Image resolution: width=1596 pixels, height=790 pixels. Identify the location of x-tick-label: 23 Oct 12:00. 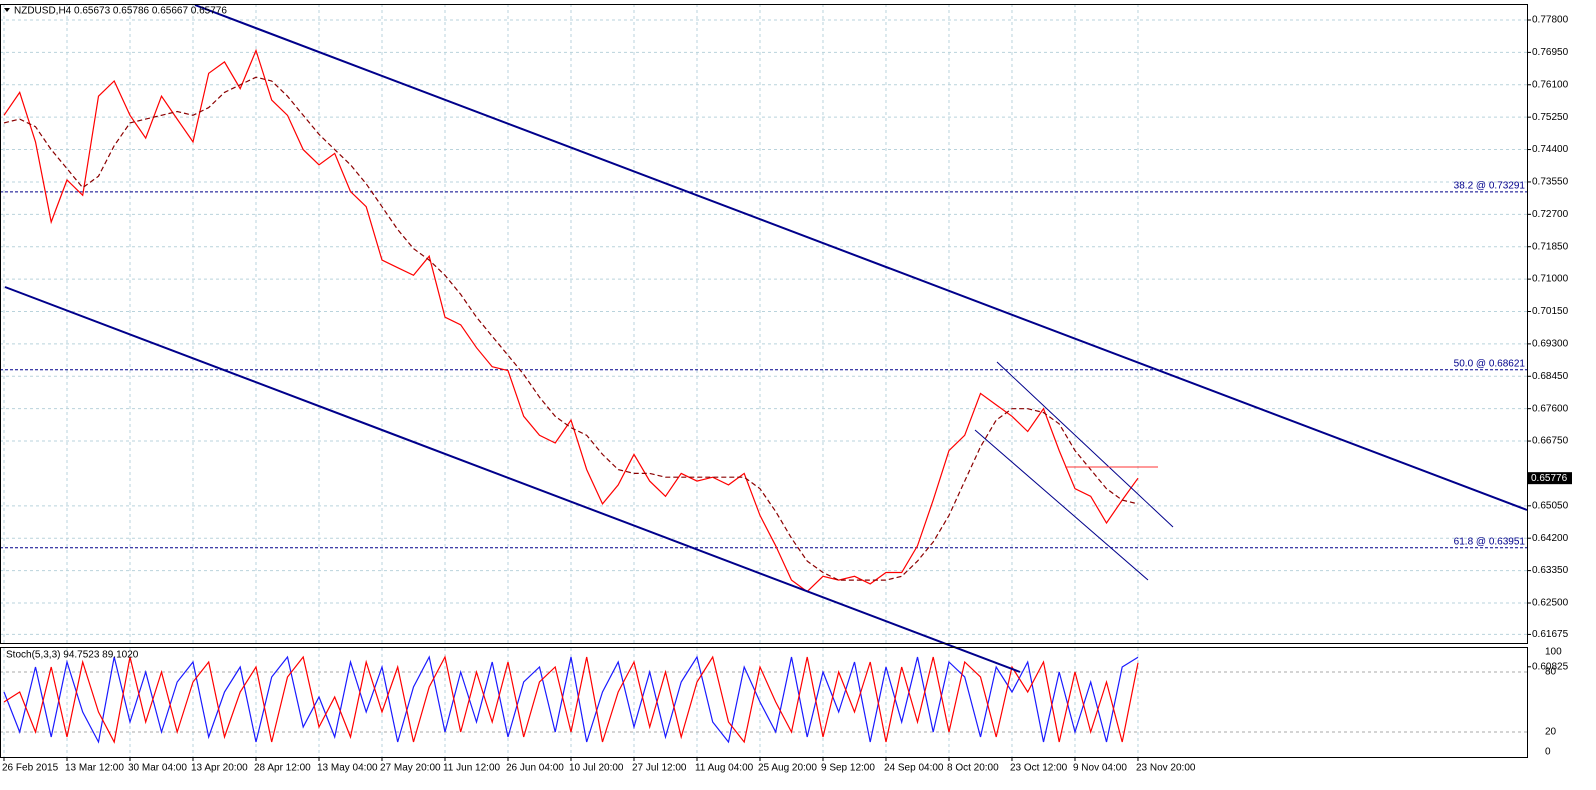
(1039, 768).